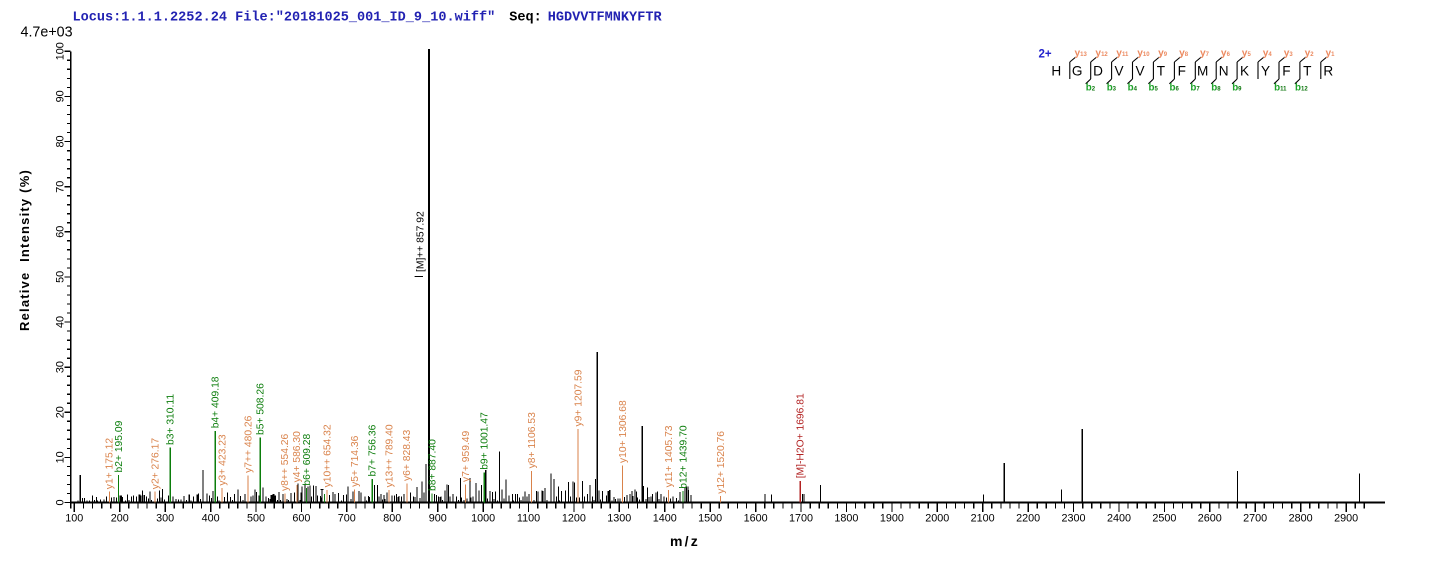  I want to click on svg-text: y3, so click(1289, 53).